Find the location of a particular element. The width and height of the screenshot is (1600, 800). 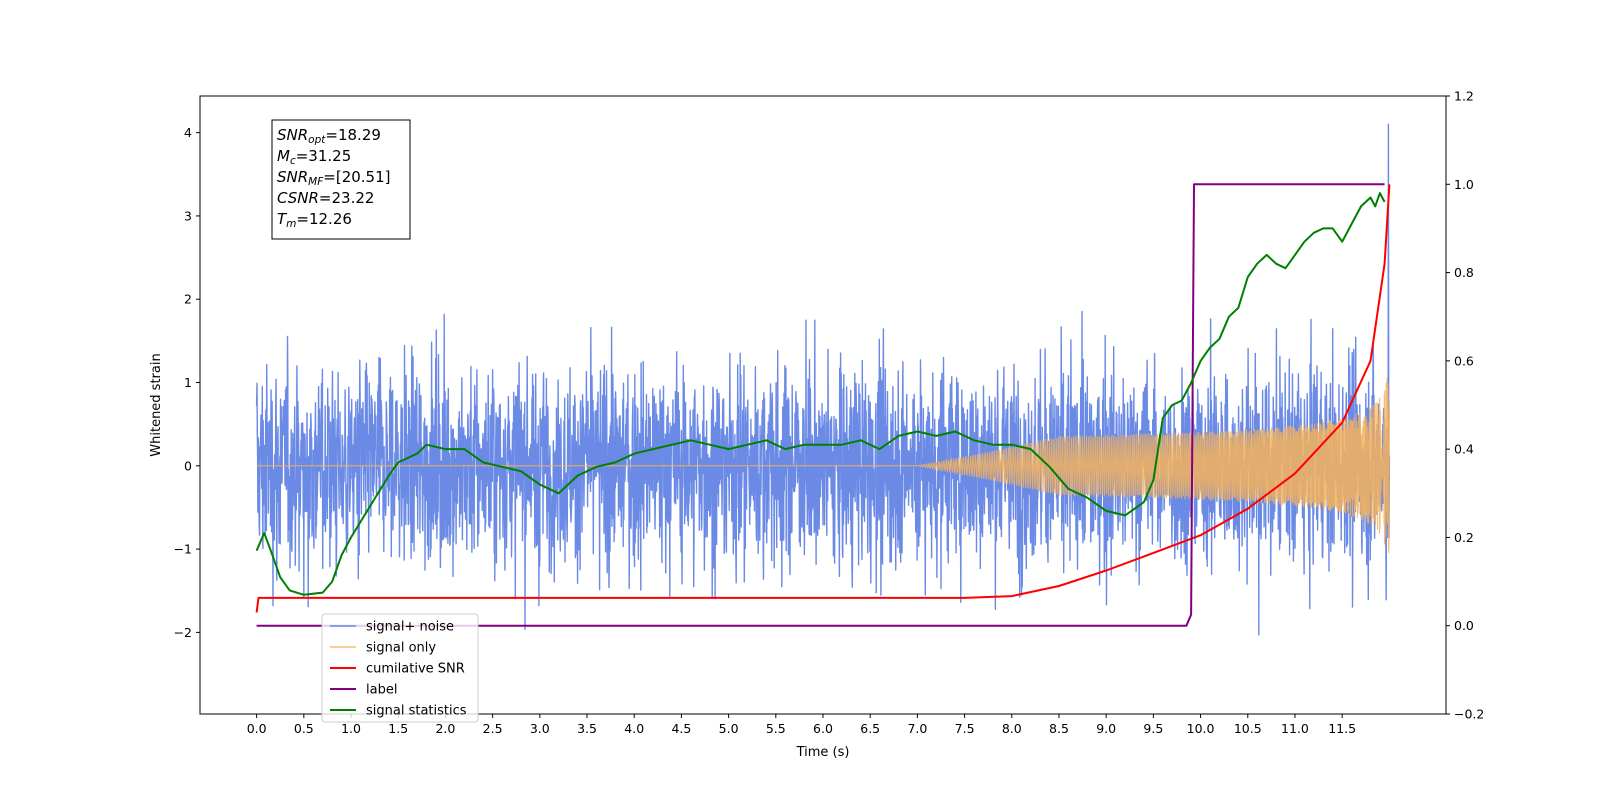

y-tick-label: −1 is located at coordinates (183, 549).